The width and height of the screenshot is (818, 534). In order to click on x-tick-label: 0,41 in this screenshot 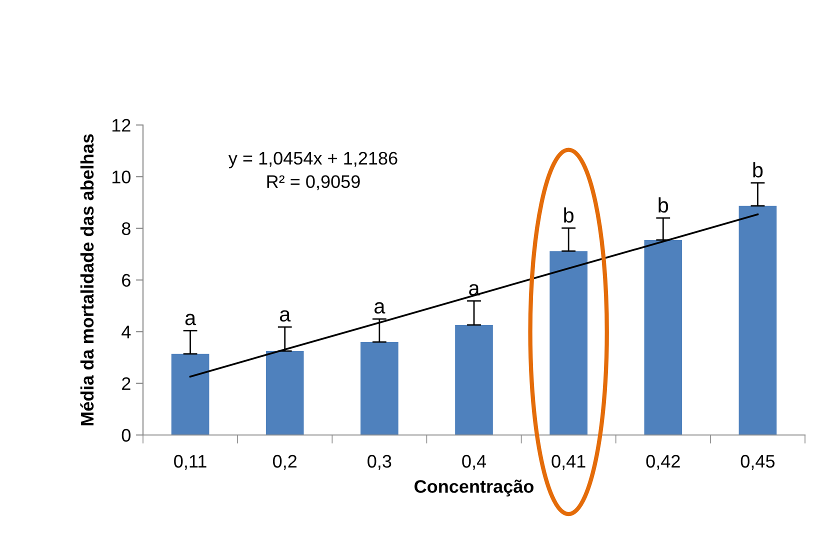, I will do `click(569, 462)`.